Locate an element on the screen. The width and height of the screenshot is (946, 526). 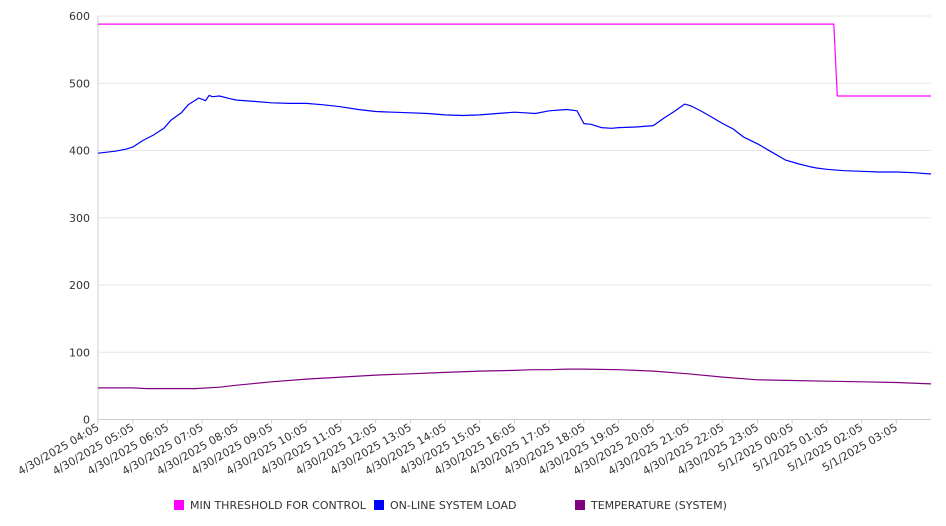
legend-item: ON-LINE SYSTEM LOAD is located at coordinates (445, 505).